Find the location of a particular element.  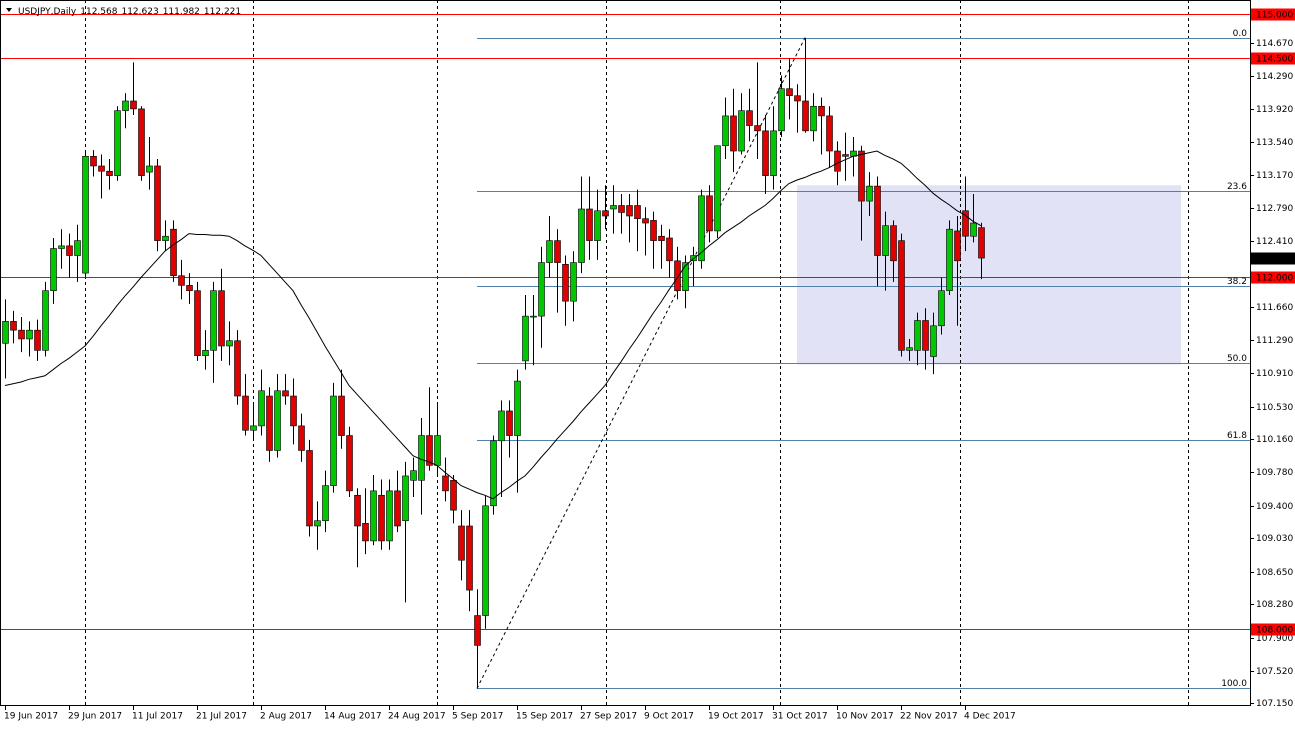

y-tick-label: 113.540 is located at coordinates (1274, 143).